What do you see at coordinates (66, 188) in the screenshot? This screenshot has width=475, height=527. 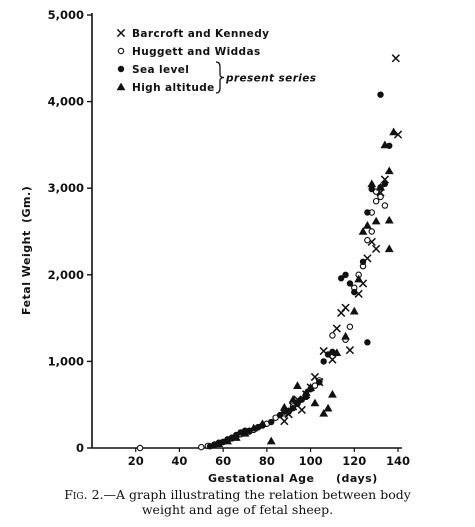 I see `y-tick-label: 3,000` at bounding box center [66, 188].